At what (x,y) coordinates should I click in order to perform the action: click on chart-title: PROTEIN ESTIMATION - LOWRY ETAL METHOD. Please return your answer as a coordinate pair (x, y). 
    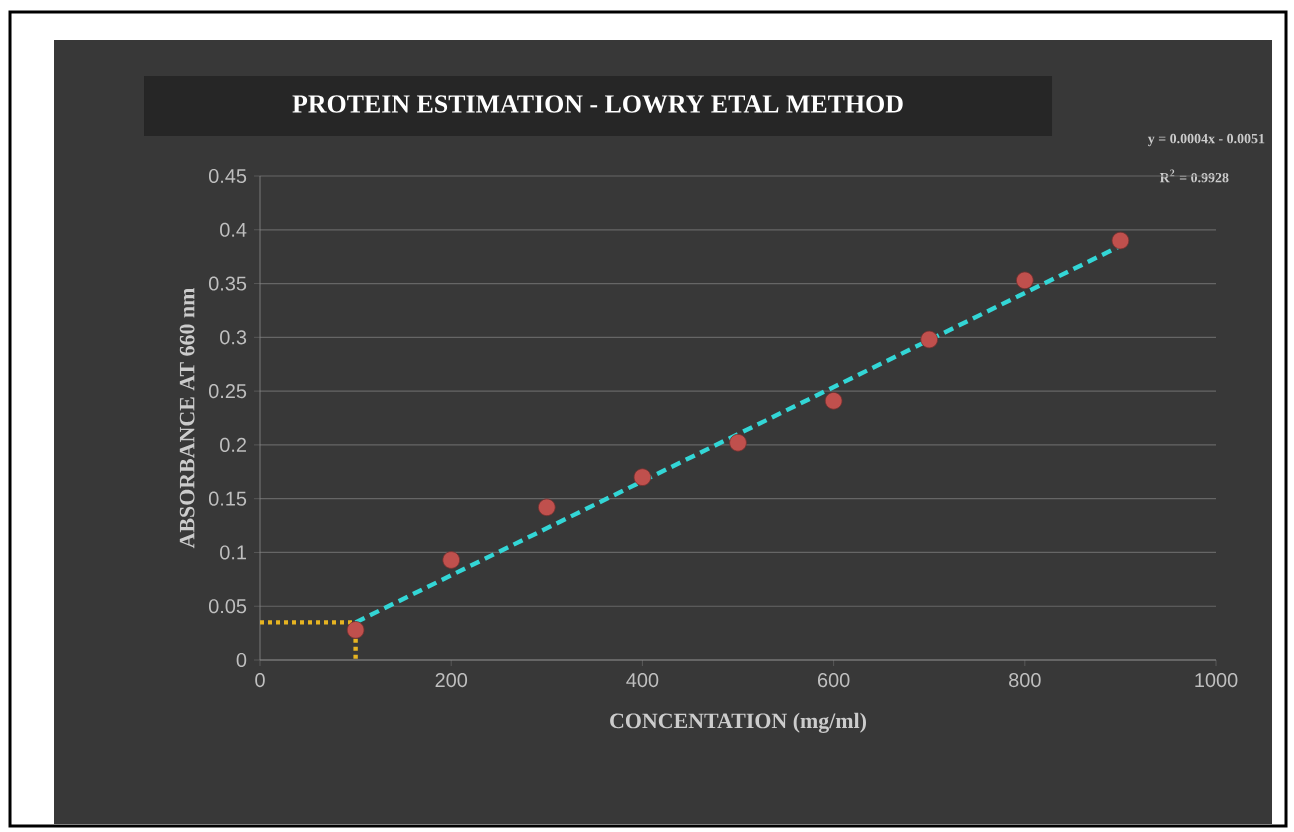
    Looking at the image, I should click on (597, 104).